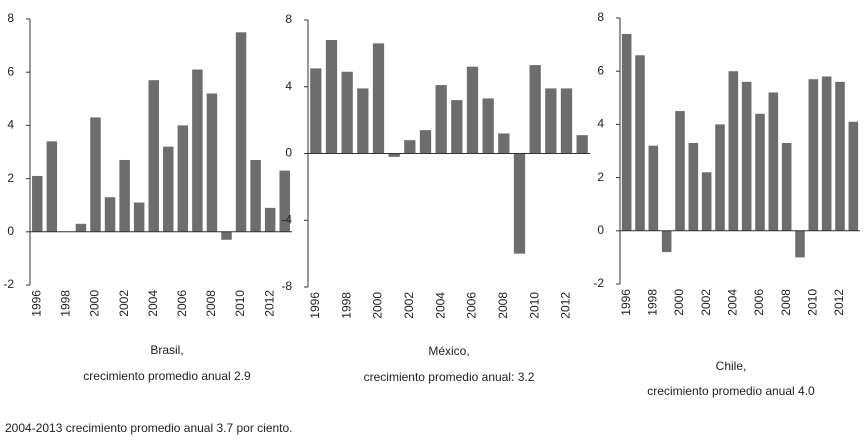 The image size is (864, 441). I want to click on x-tick-label: 2006, so click(182, 303).